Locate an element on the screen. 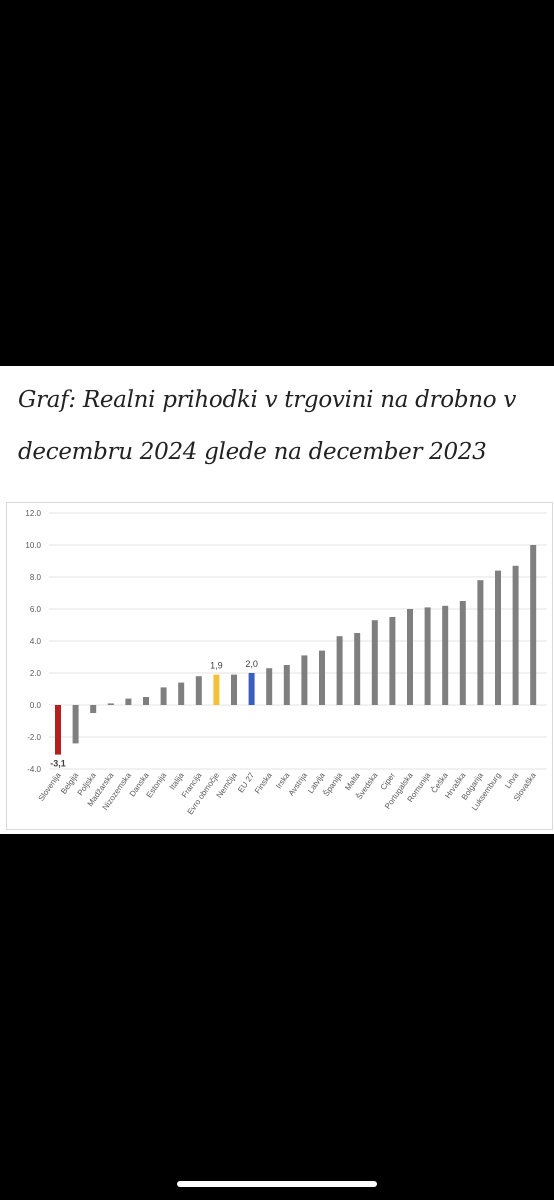 Image resolution: width=554 pixels, height=1200 pixels. bar-belgija is located at coordinates (75, 724).